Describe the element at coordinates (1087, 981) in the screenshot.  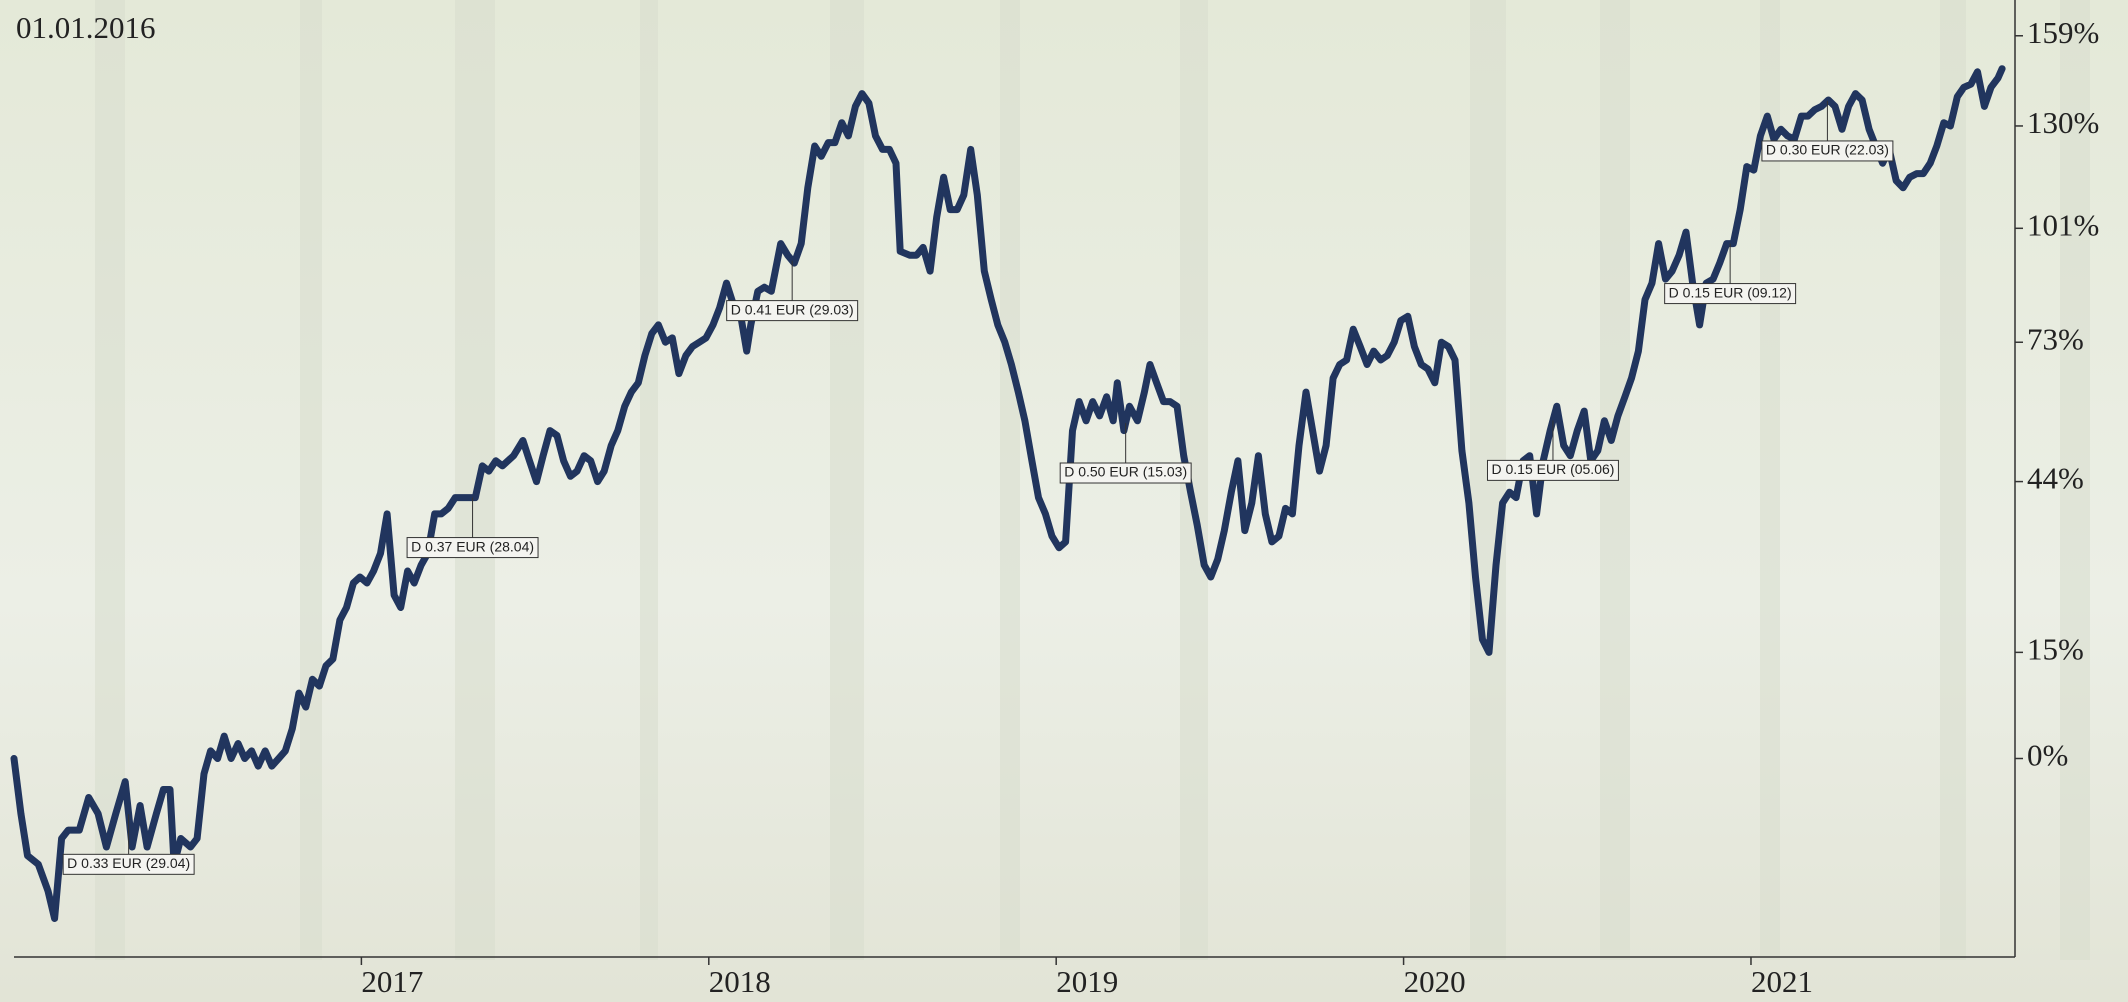
I see `x-tick-label: 2019` at that location.